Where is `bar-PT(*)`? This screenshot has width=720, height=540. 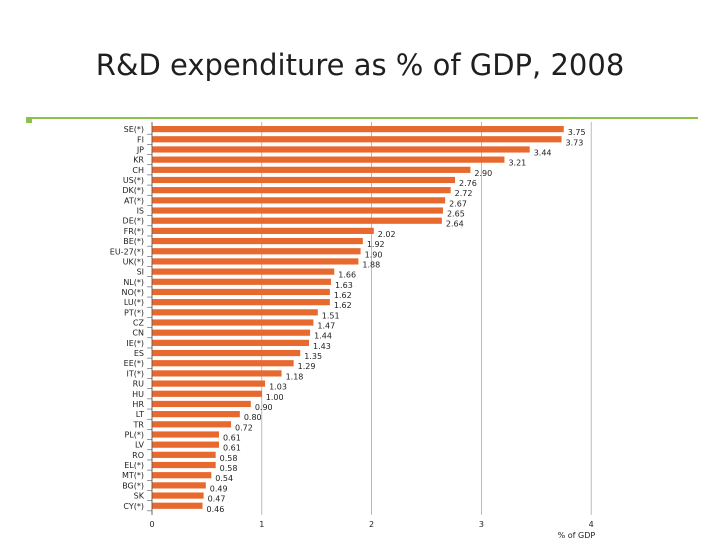 bar-PT(*) is located at coordinates (235, 312).